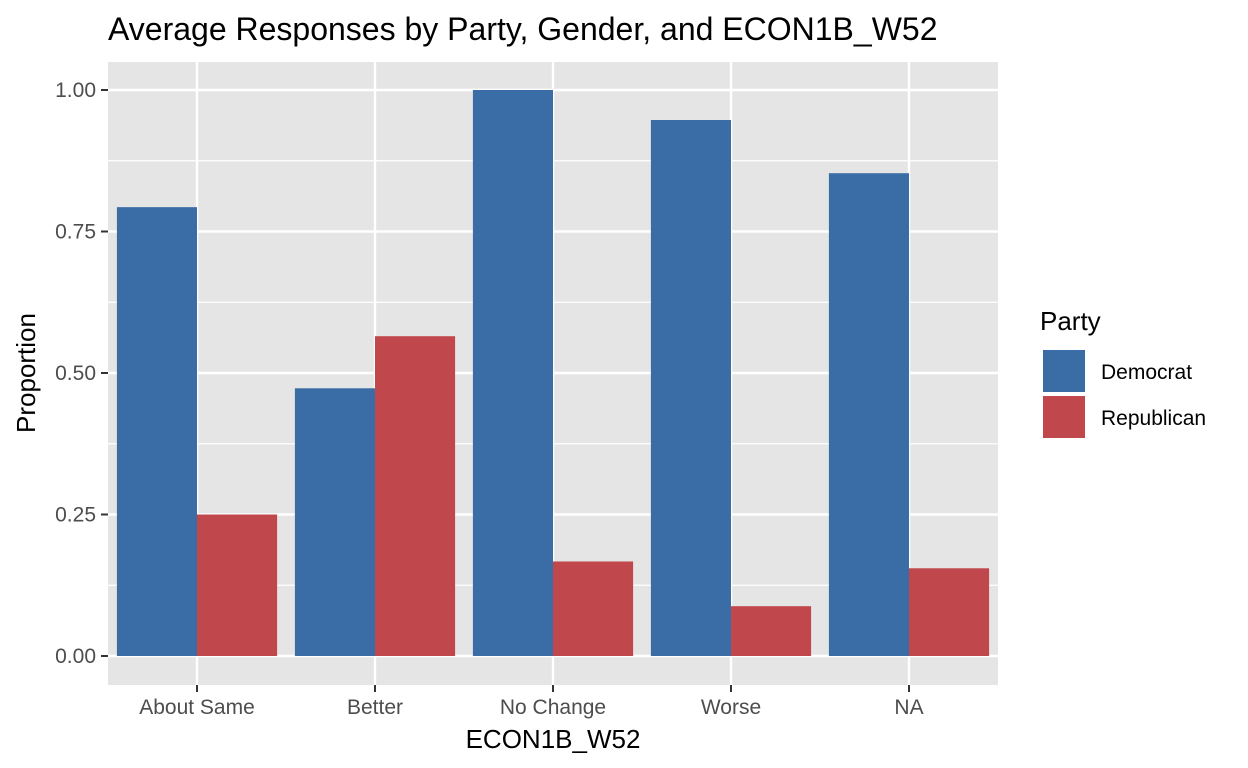 The height and width of the screenshot is (768, 1248). I want to click on y-tick-label: 0.50, so click(75, 373).